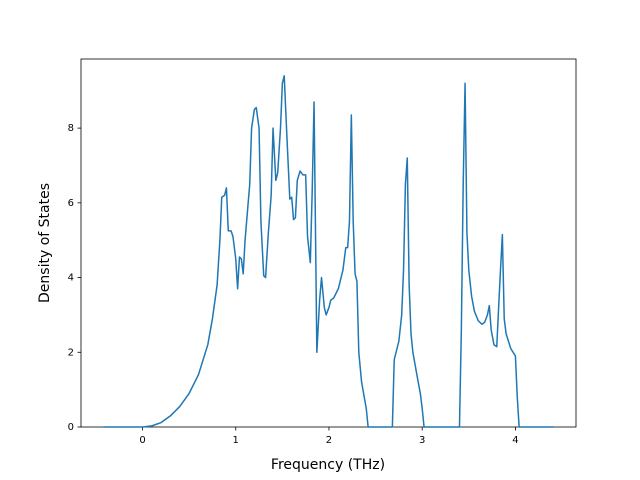 This screenshot has height=480, width=640. I want to click on y-axis-label: Density of States, so click(45, 243).